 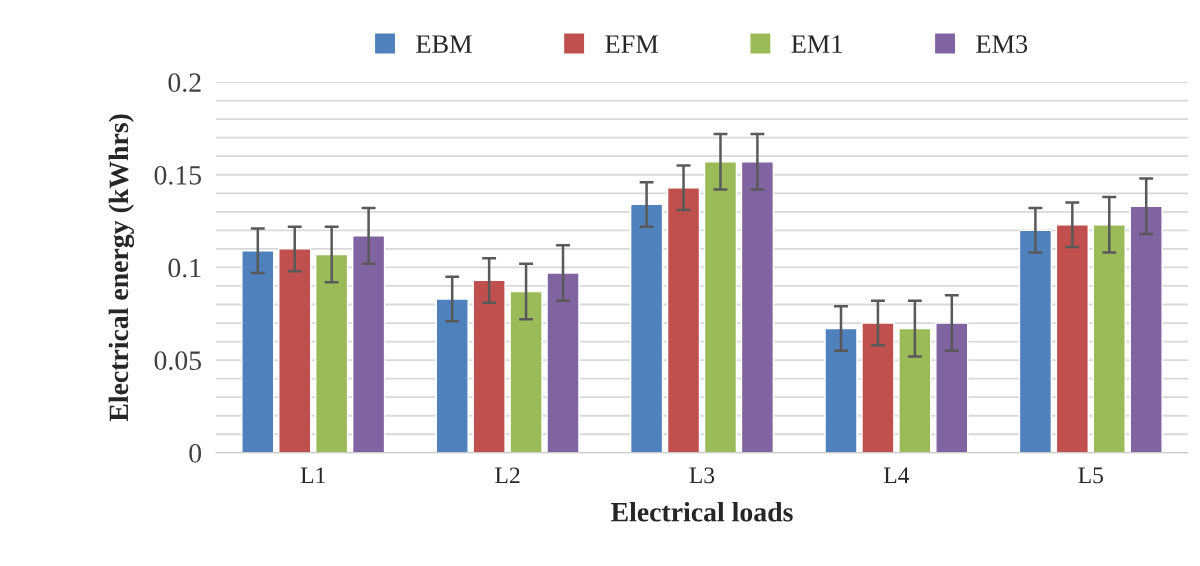 What do you see at coordinates (896, 475) in the screenshot?
I see `x-tick-label: L4` at bounding box center [896, 475].